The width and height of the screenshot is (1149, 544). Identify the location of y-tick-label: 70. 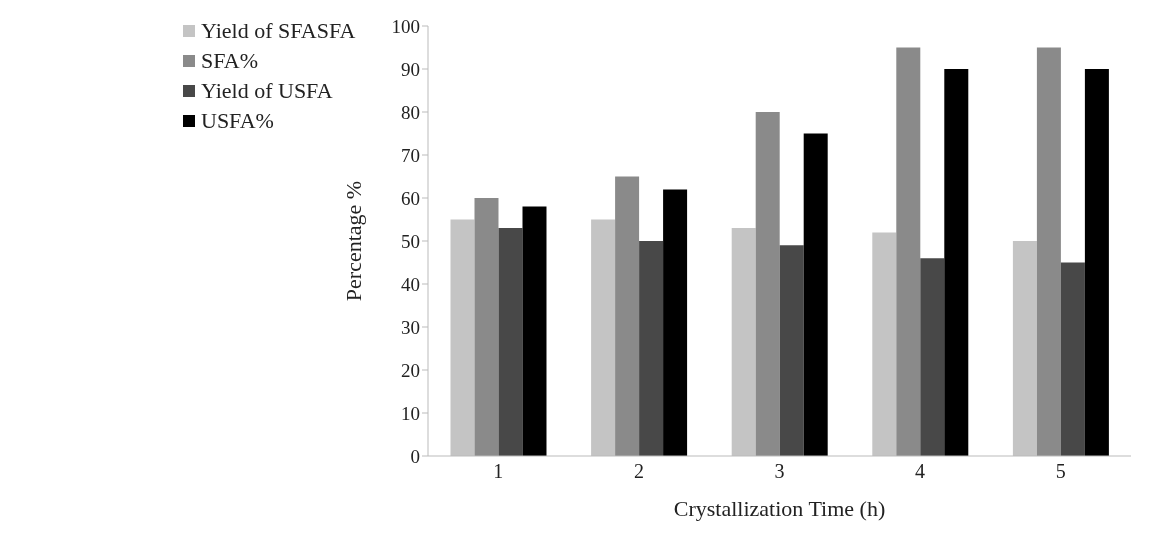
(410, 155).